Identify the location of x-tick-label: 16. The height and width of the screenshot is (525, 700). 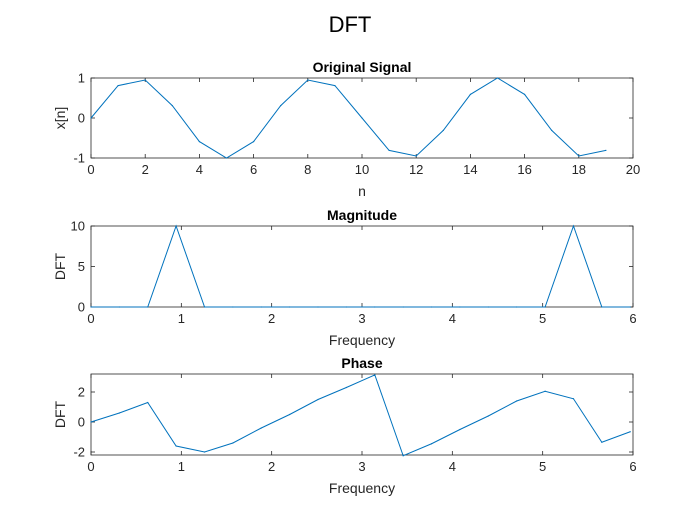
(524, 169).